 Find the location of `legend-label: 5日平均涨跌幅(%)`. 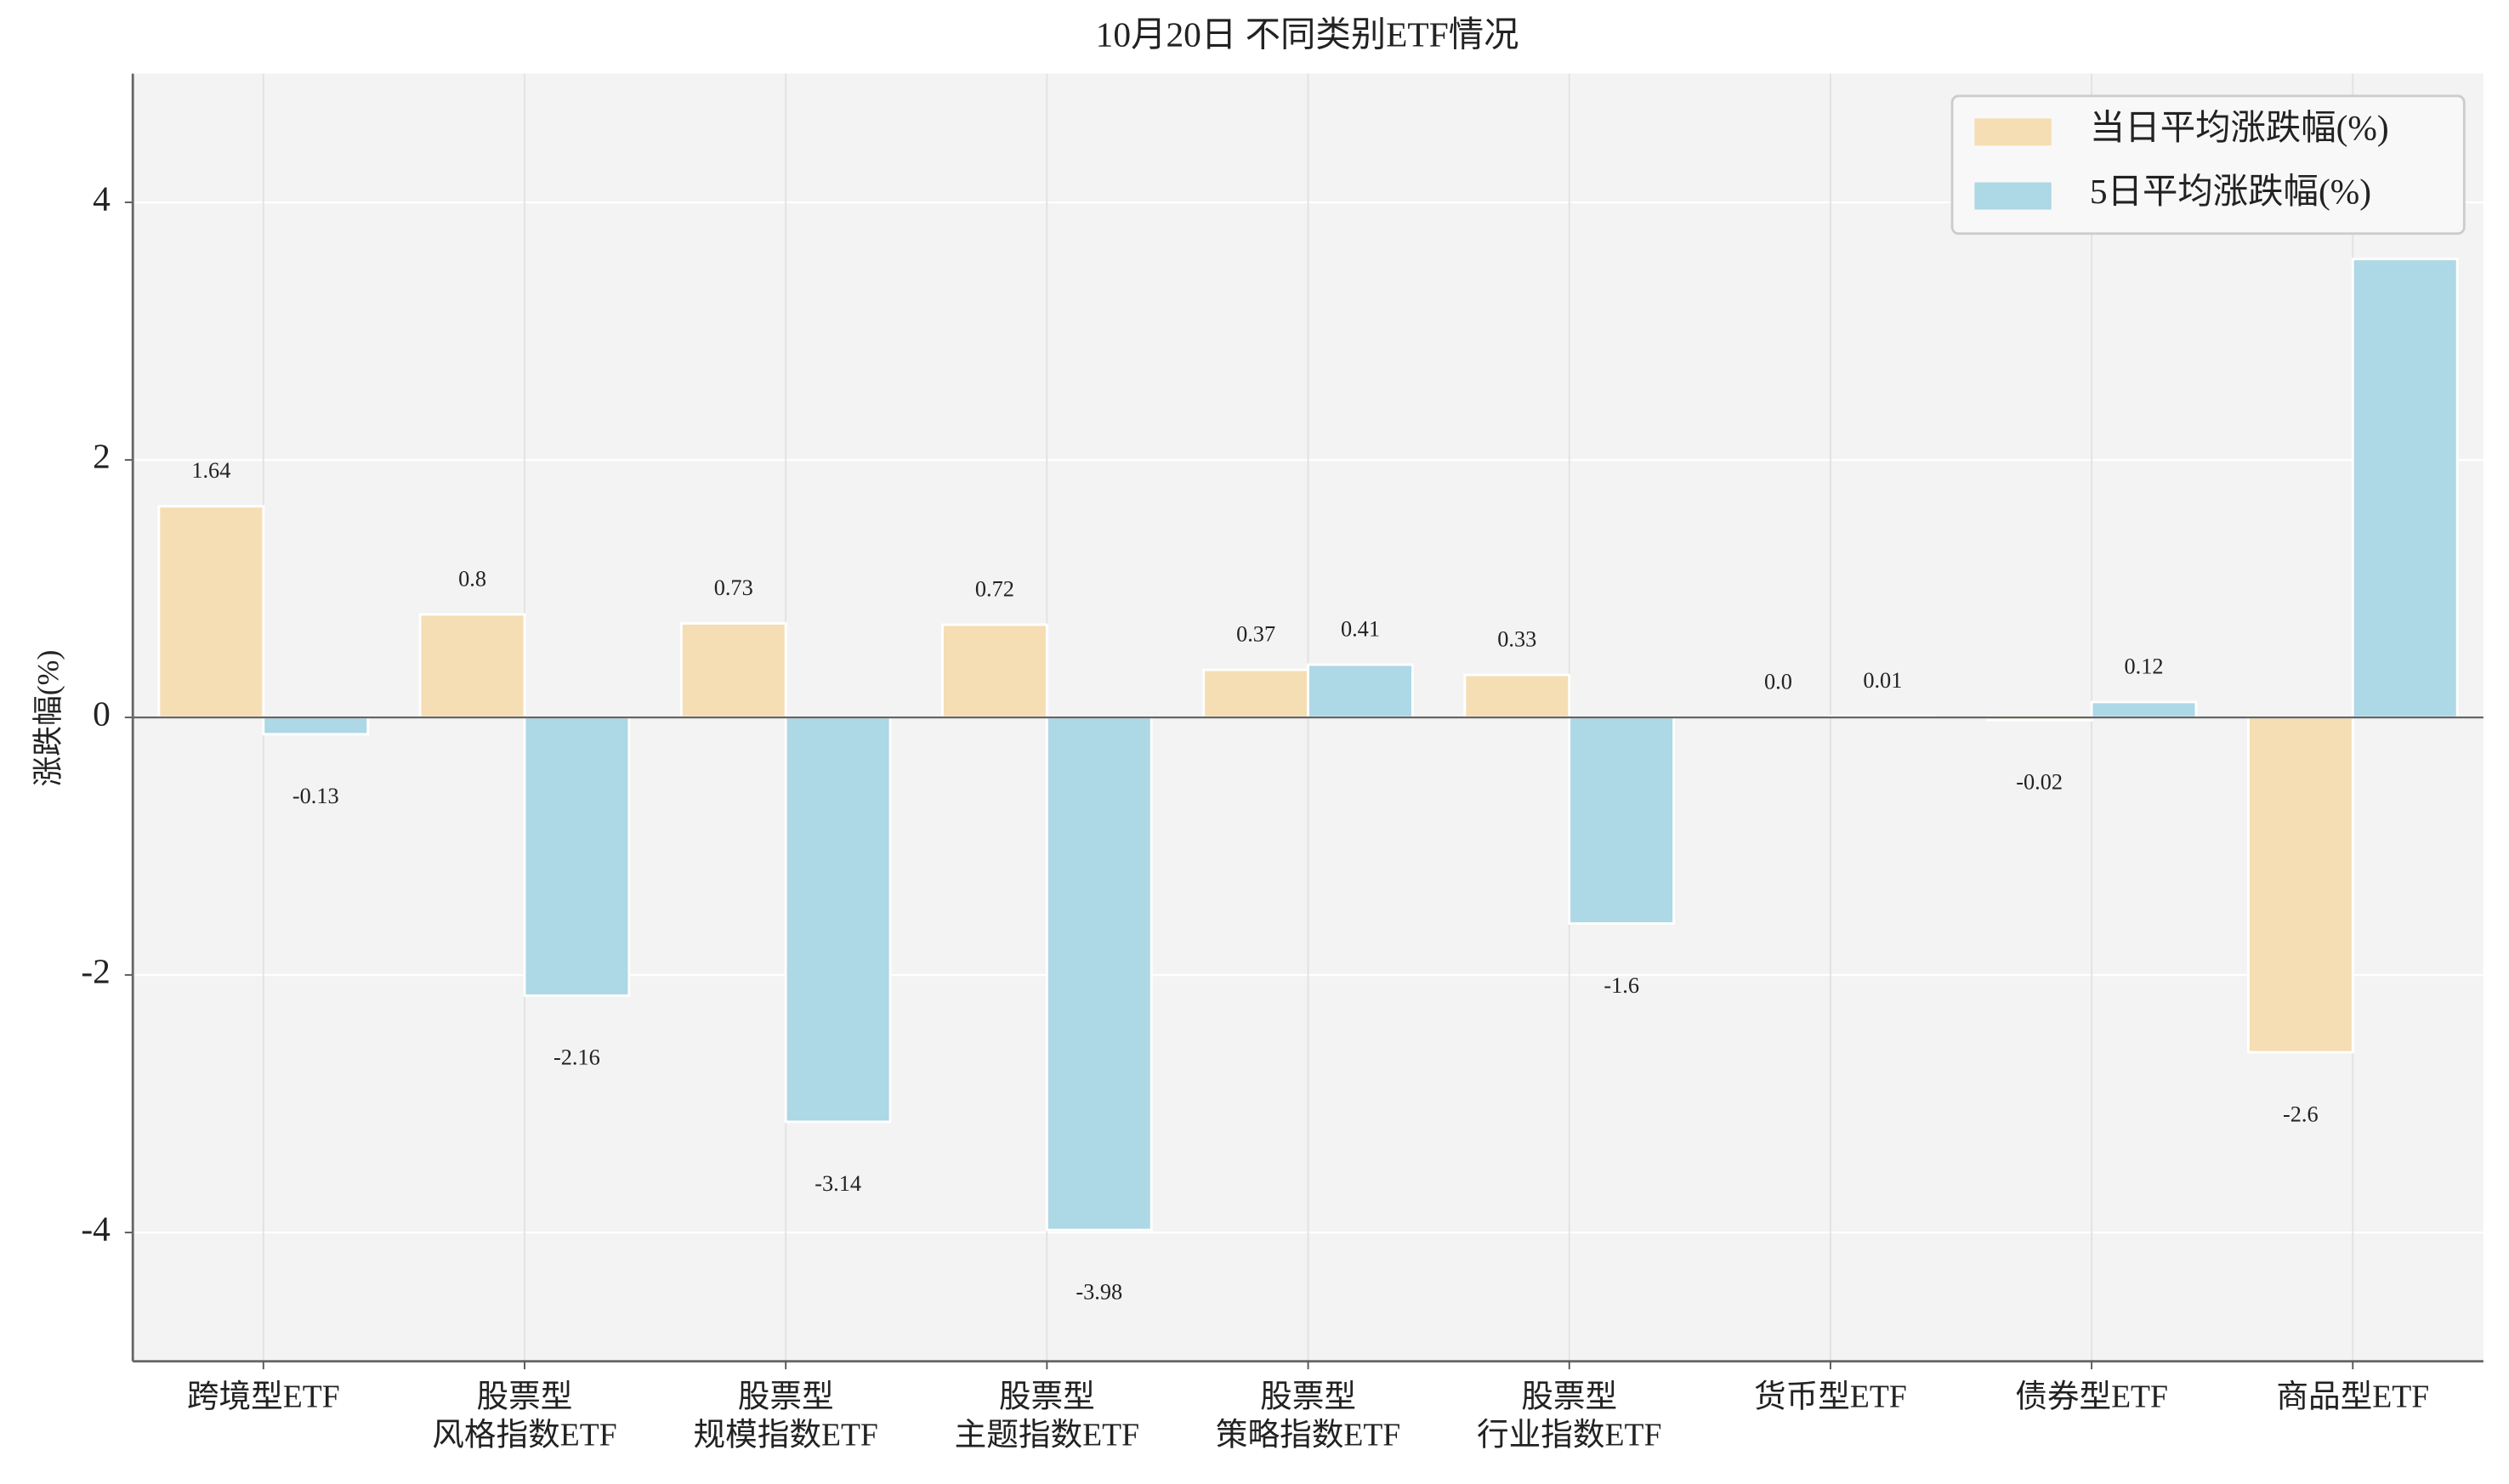

legend-label: 5日平均涨跌幅(%) is located at coordinates (2230, 192).